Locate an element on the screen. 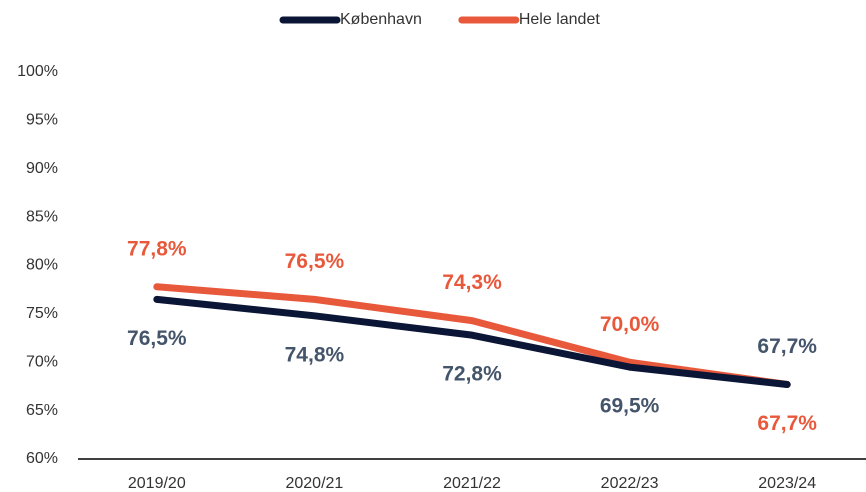 The image size is (866, 492). data-label: 70,0% is located at coordinates (630, 324).